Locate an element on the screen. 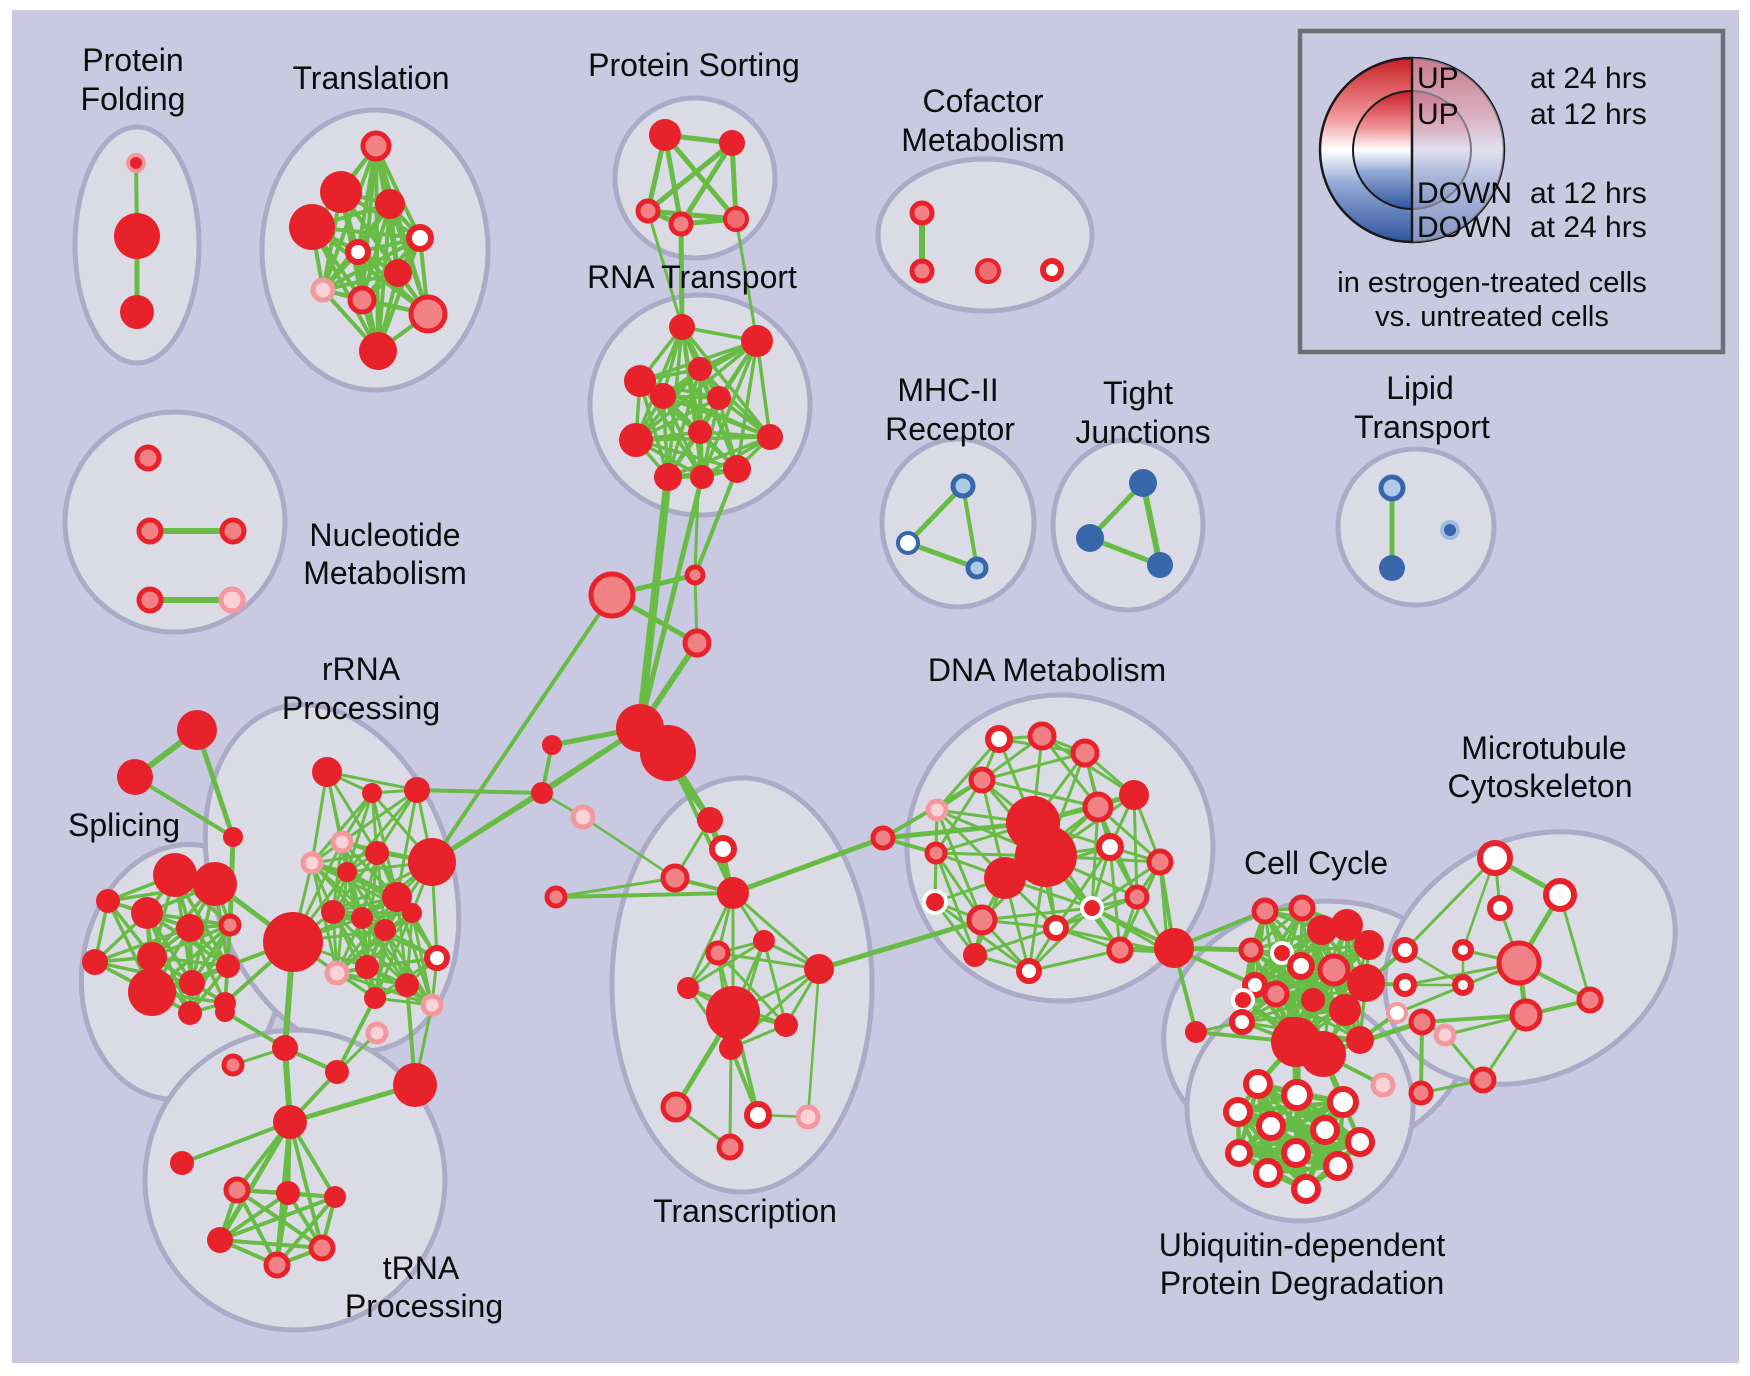  network-node-t2 is located at coordinates (341, 192).